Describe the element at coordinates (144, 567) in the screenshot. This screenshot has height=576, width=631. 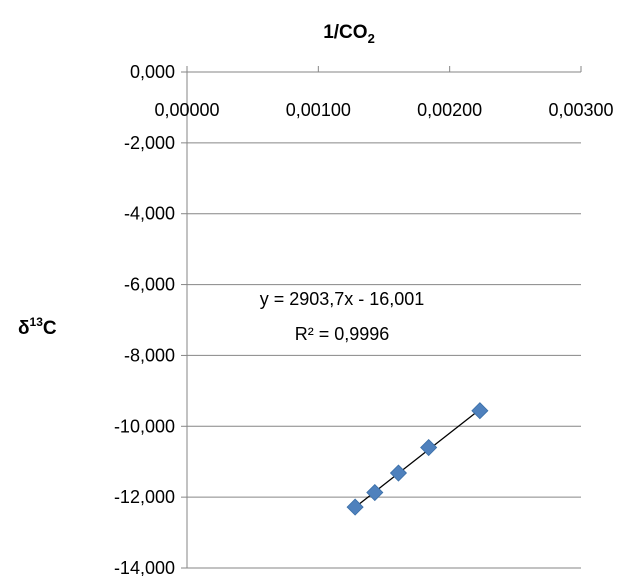
I see `y-tick-label: -14,000` at that location.